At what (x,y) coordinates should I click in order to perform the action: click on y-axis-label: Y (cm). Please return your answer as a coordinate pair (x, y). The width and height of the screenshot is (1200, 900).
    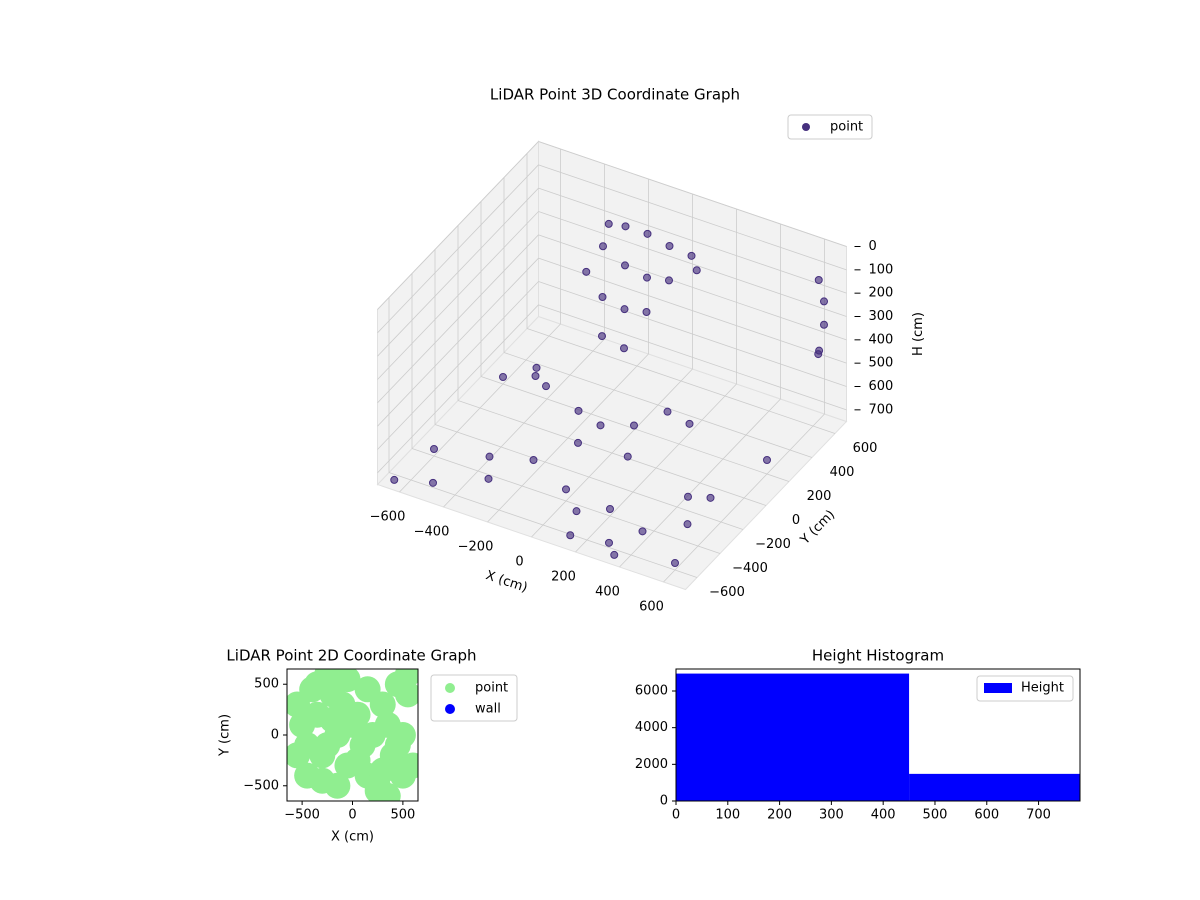
    Looking at the image, I should click on (225, 735).